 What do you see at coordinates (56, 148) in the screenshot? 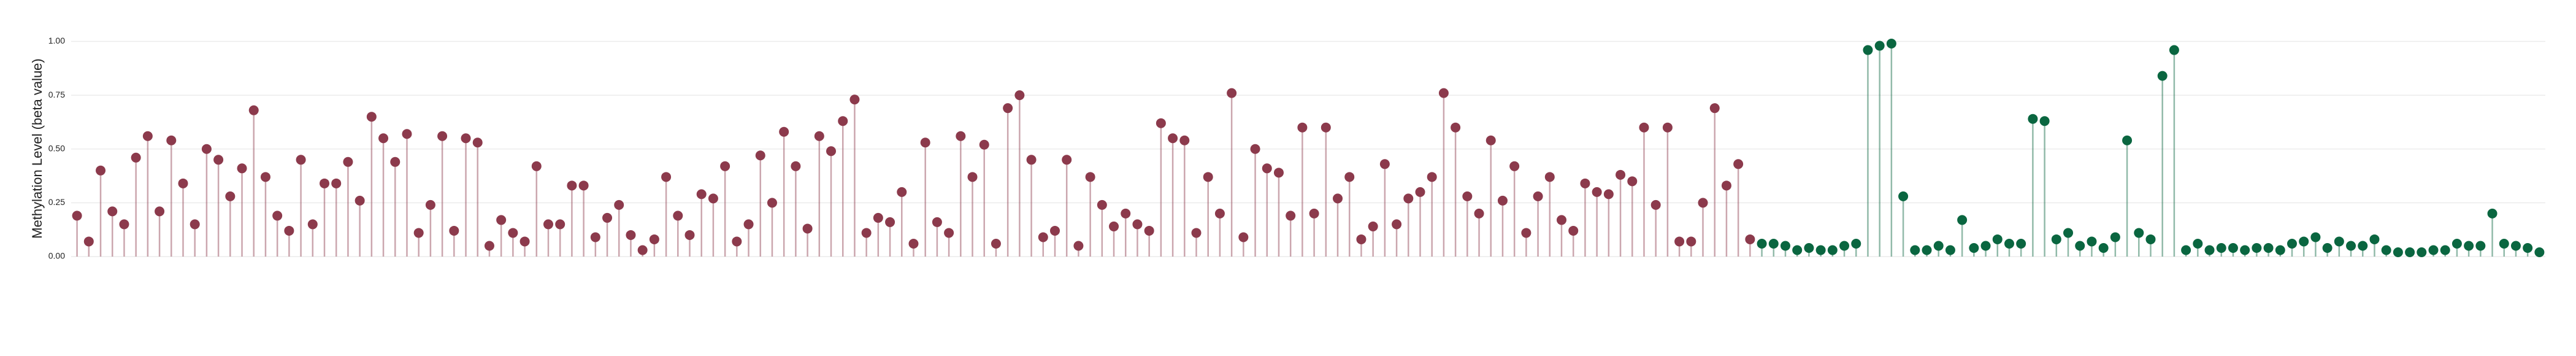
I see `y-tick-label: 0.50` at bounding box center [56, 148].